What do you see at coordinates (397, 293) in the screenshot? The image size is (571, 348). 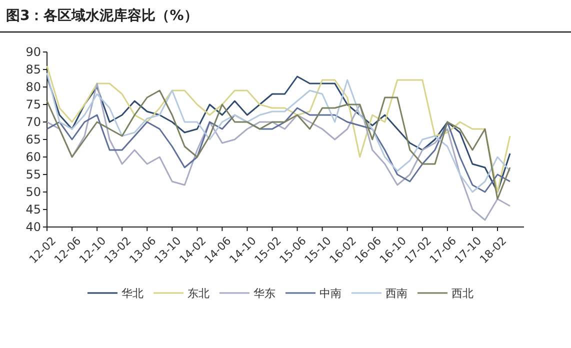 I see `legend-label: 西南` at bounding box center [397, 293].